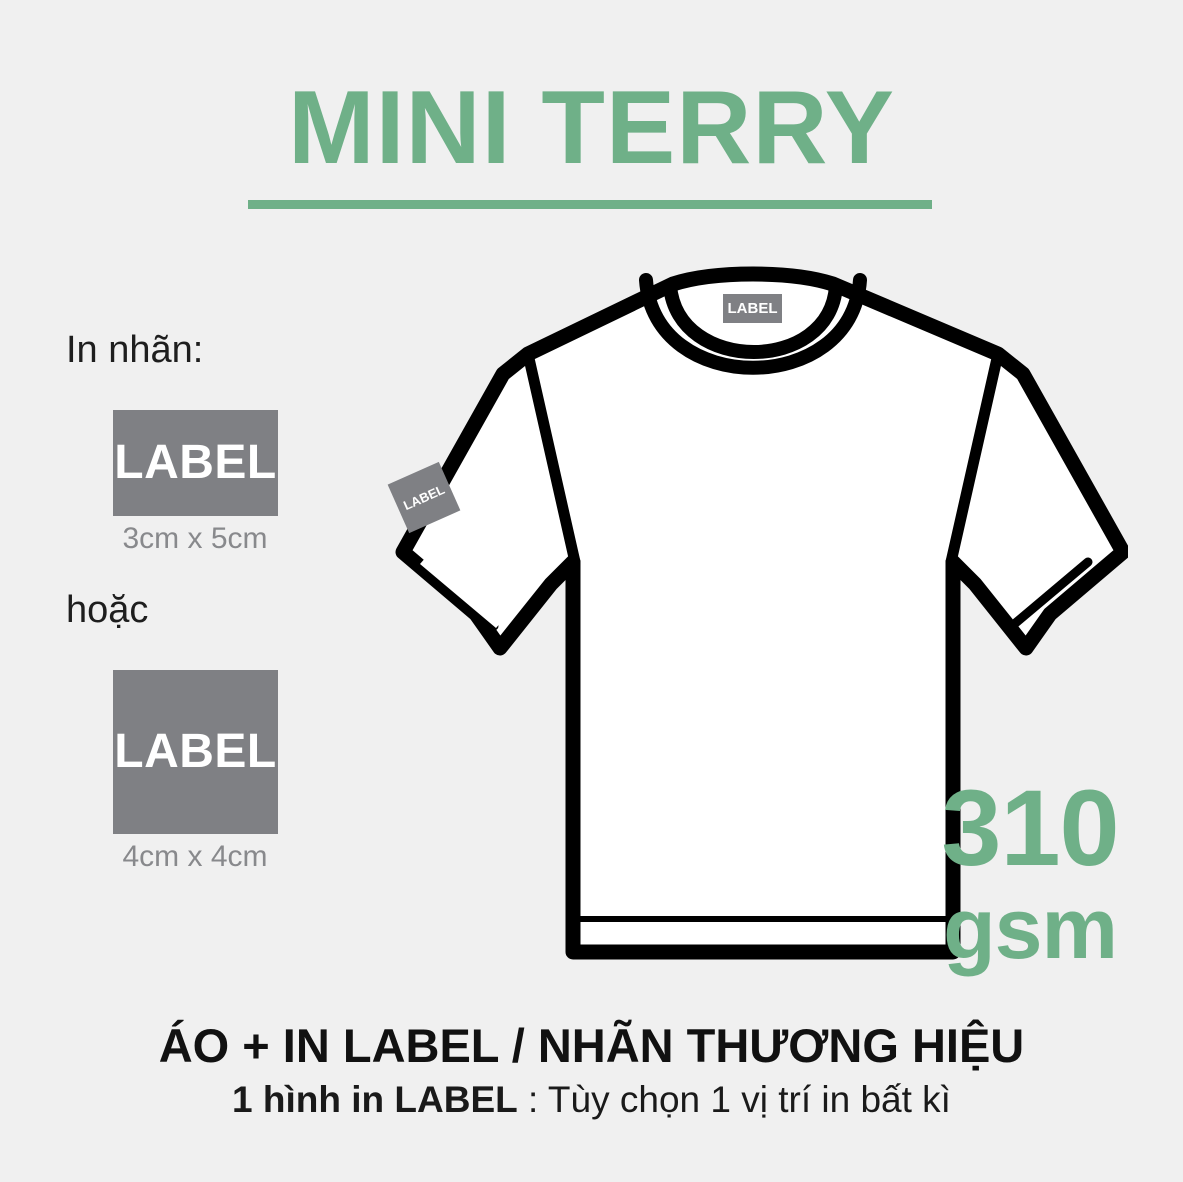 The image size is (1183, 1182). Describe the element at coordinates (590, 204) in the screenshot. I see `title-underline-rule` at that location.